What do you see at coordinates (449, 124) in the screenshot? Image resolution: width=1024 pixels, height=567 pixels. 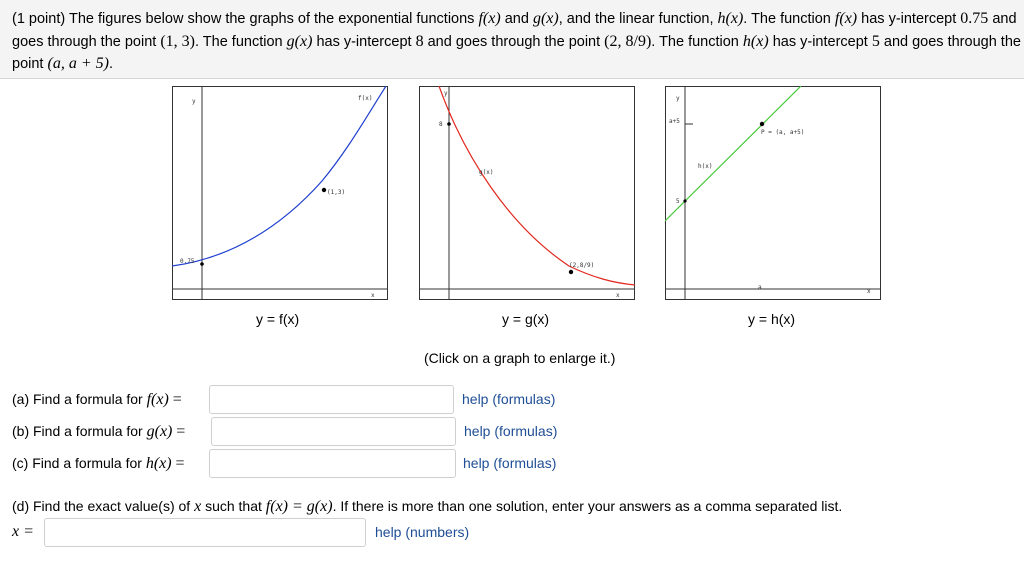 I see `g-intercept-point` at bounding box center [449, 124].